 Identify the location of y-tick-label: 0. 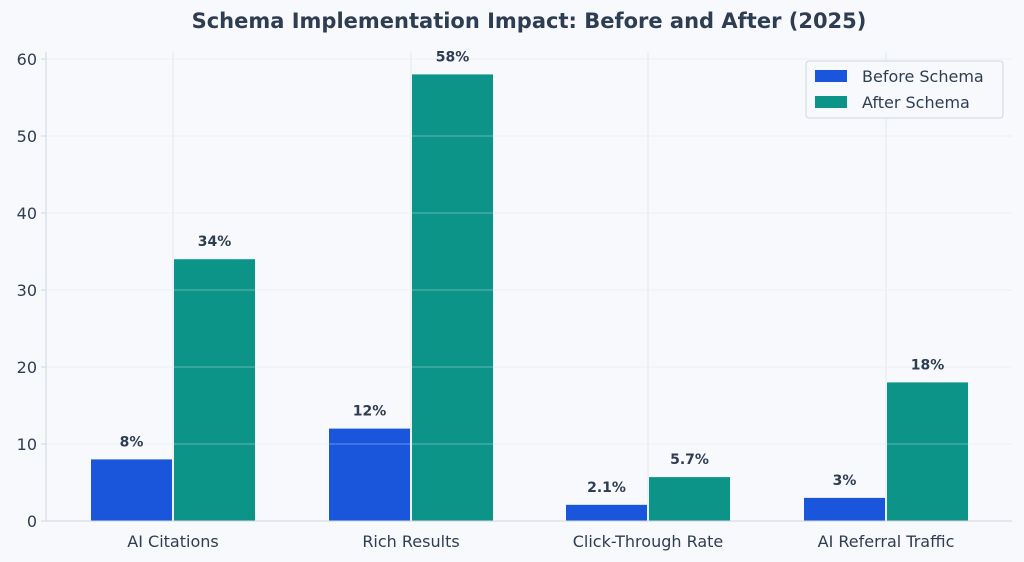
(32, 521).